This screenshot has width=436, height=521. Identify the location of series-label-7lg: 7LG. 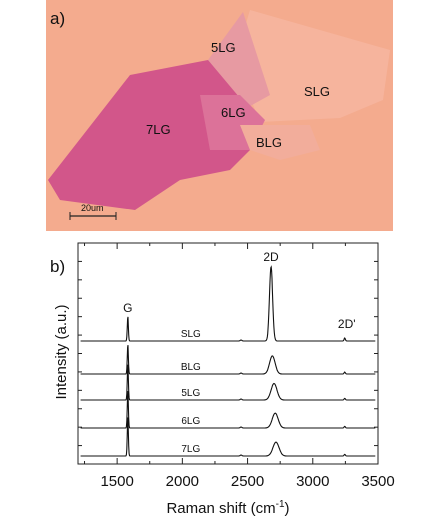
(190, 449).